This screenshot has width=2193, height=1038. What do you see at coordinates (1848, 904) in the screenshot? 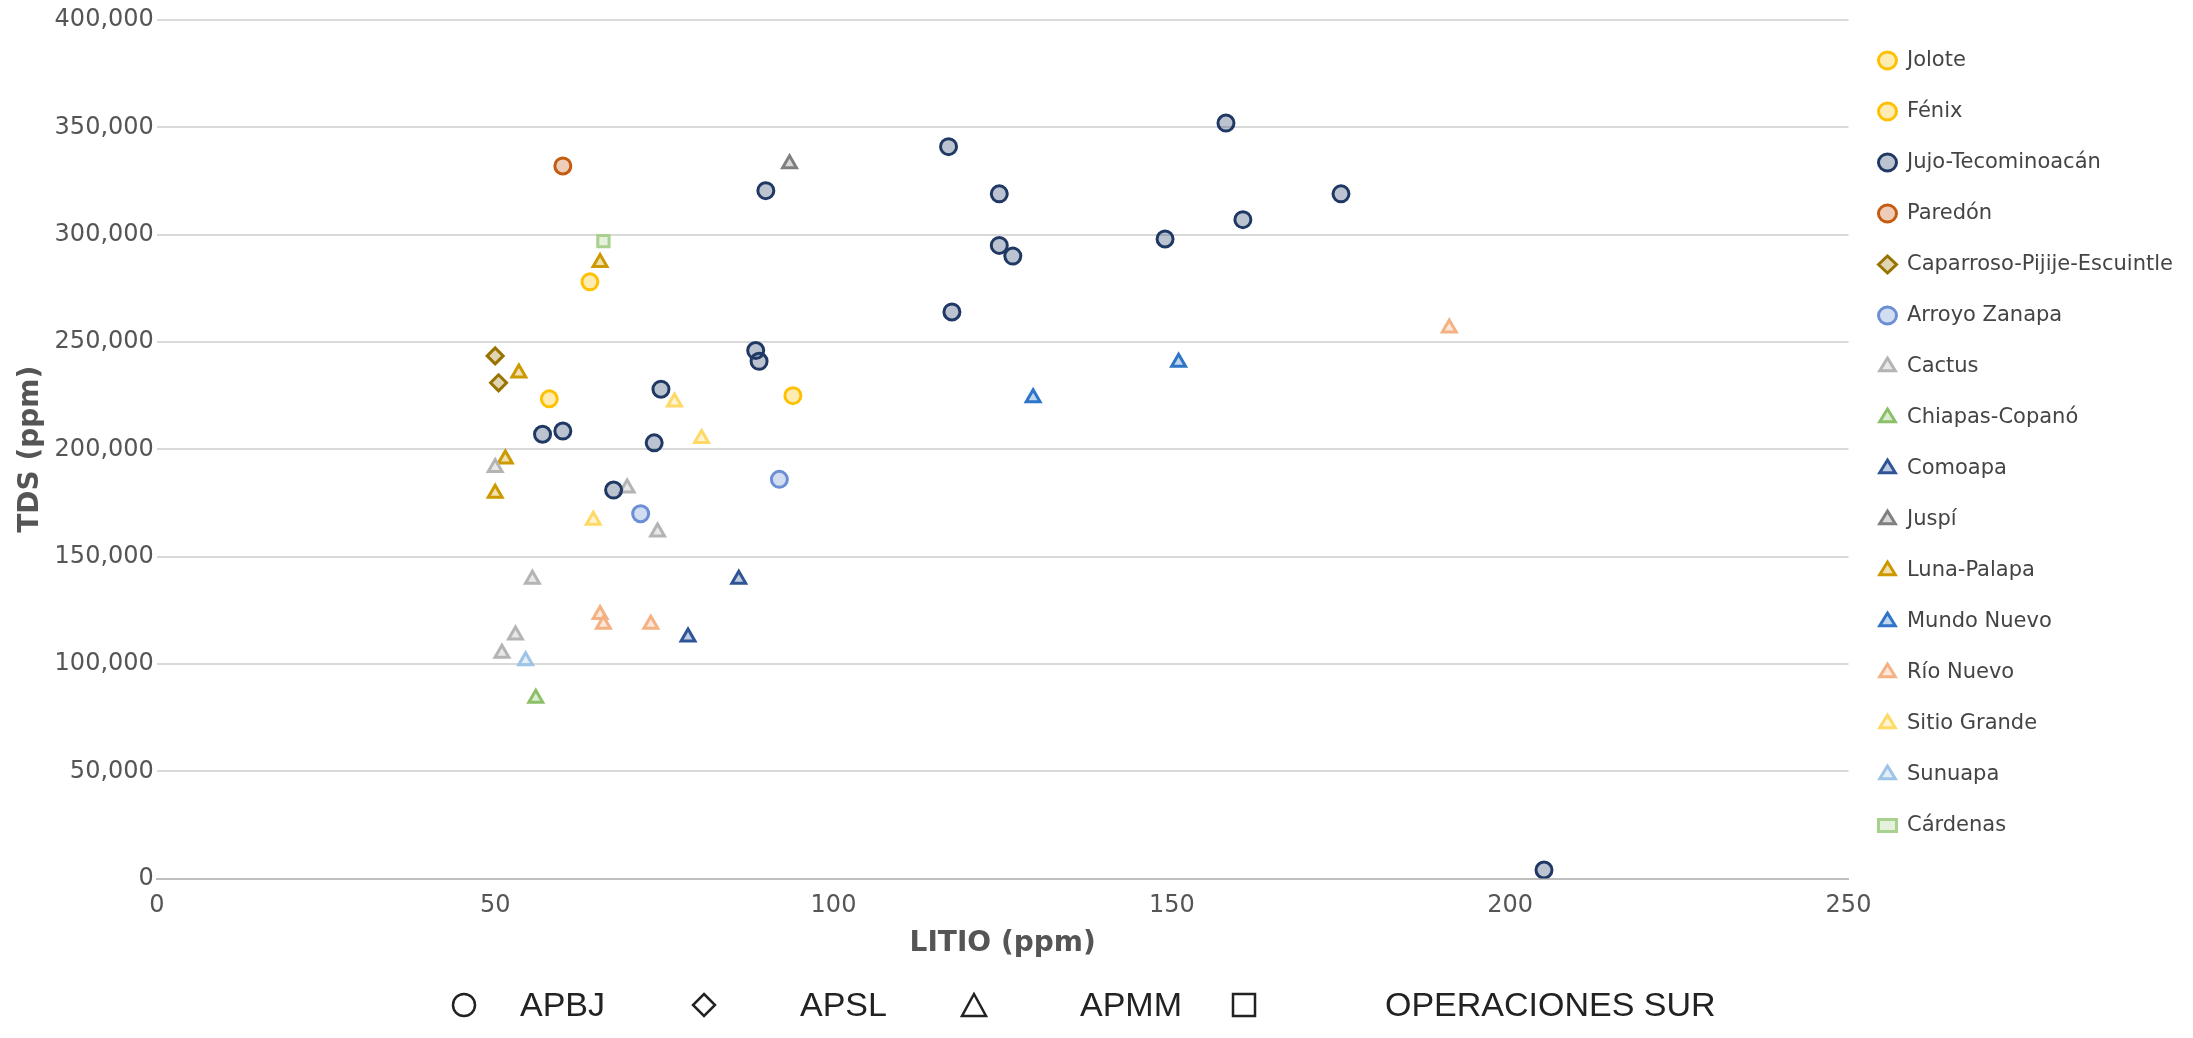
I see `x-tick-label: 250` at bounding box center [1848, 904].